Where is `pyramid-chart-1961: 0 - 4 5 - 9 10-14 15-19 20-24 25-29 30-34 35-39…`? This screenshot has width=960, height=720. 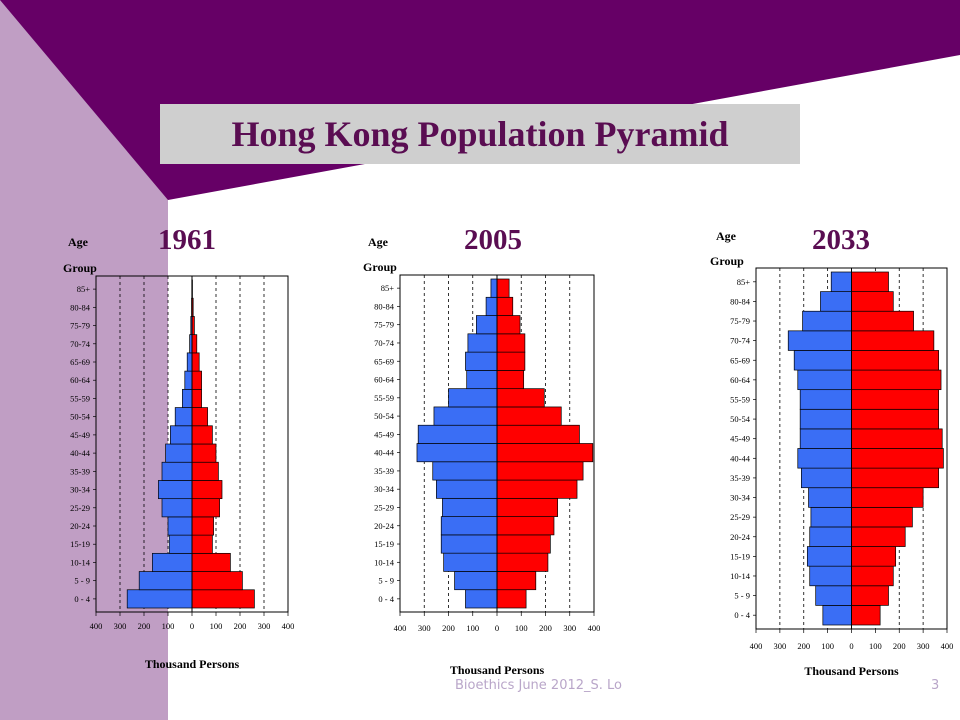 pyramid-chart-1961: 0 - 4 5 - 9 10-14 15-19 20-24 25-29 30-34 35-39… is located at coordinates (178, 453).